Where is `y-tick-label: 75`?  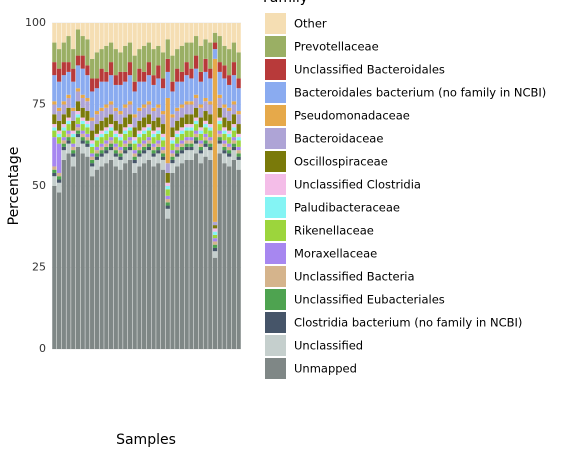 y-tick-label: 75 is located at coordinates (39, 104).